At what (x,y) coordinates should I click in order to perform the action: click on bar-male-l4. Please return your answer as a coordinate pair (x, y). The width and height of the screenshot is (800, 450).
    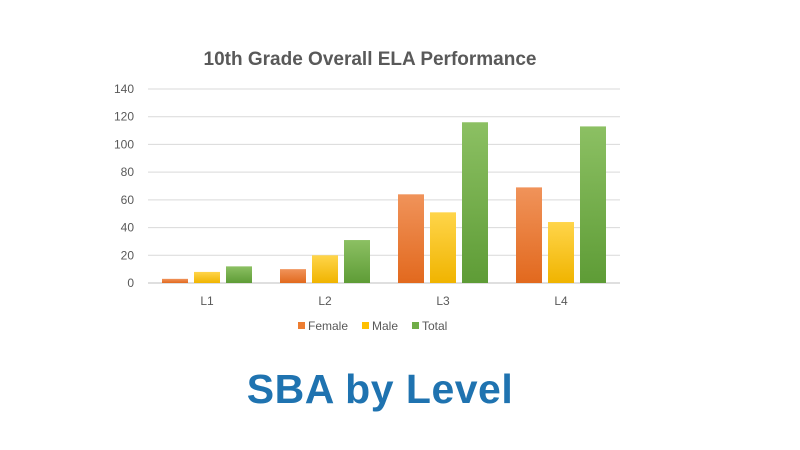
    Looking at the image, I should click on (561, 252).